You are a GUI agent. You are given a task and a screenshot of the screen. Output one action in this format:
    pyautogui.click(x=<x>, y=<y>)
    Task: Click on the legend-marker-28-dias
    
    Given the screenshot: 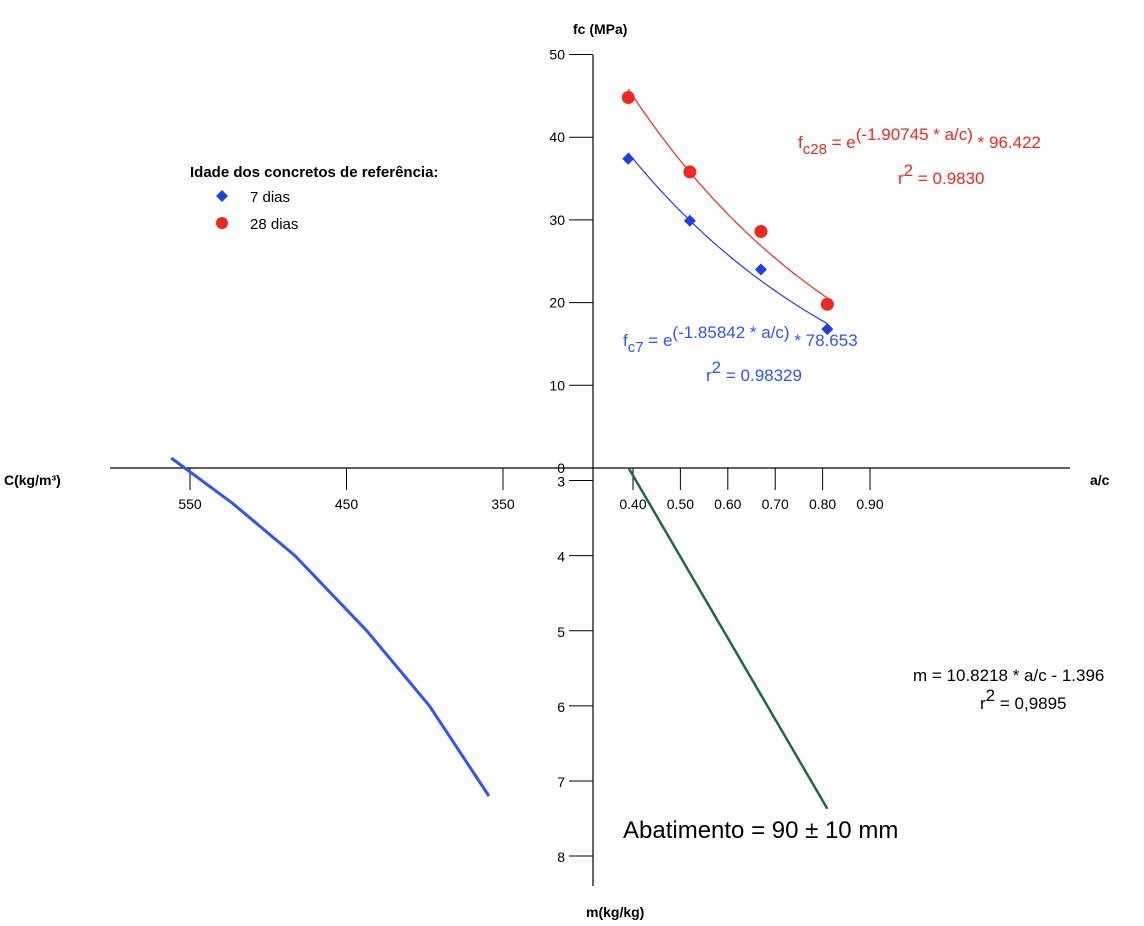 What is the action you would take?
    pyautogui.click(x=222, y=223)
    